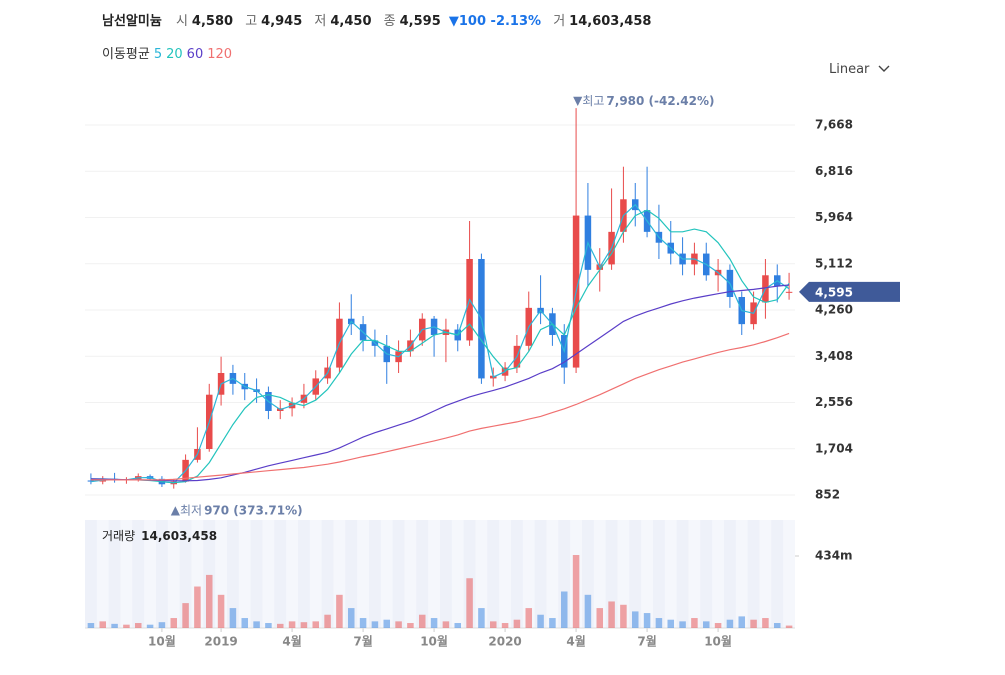 This screenshot has height=675, width=1005. What do you see at coordinates (389, 21) in the screenshot?
I see `close-label: 종` at bounding box center [389, 21].